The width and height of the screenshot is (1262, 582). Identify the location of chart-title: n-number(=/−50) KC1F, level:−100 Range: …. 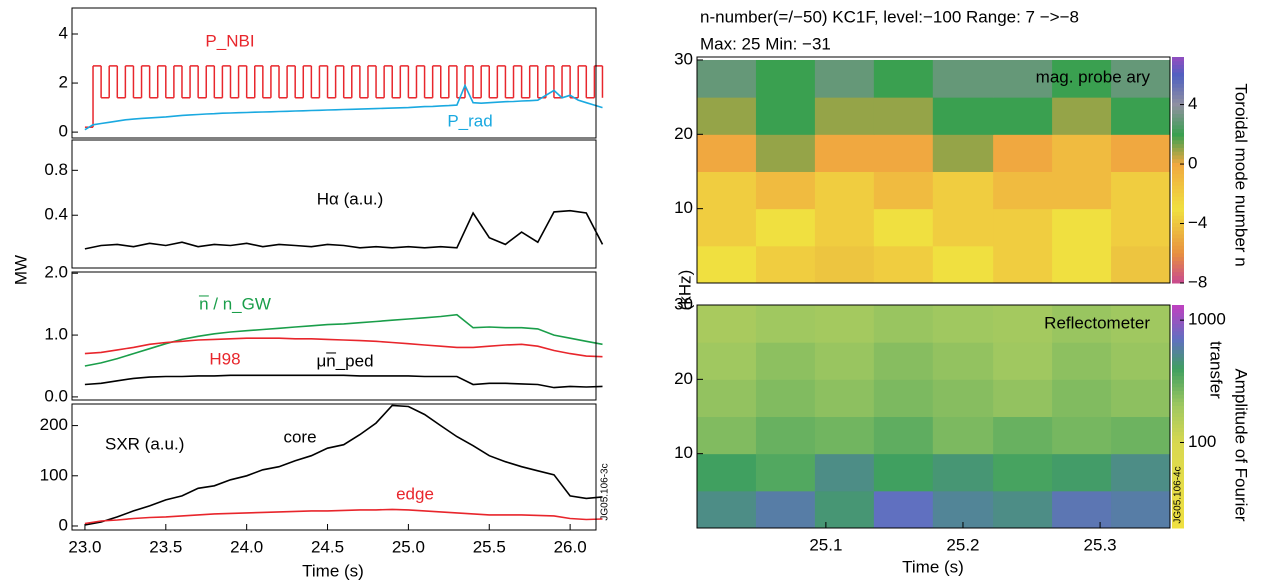
(889, 16).